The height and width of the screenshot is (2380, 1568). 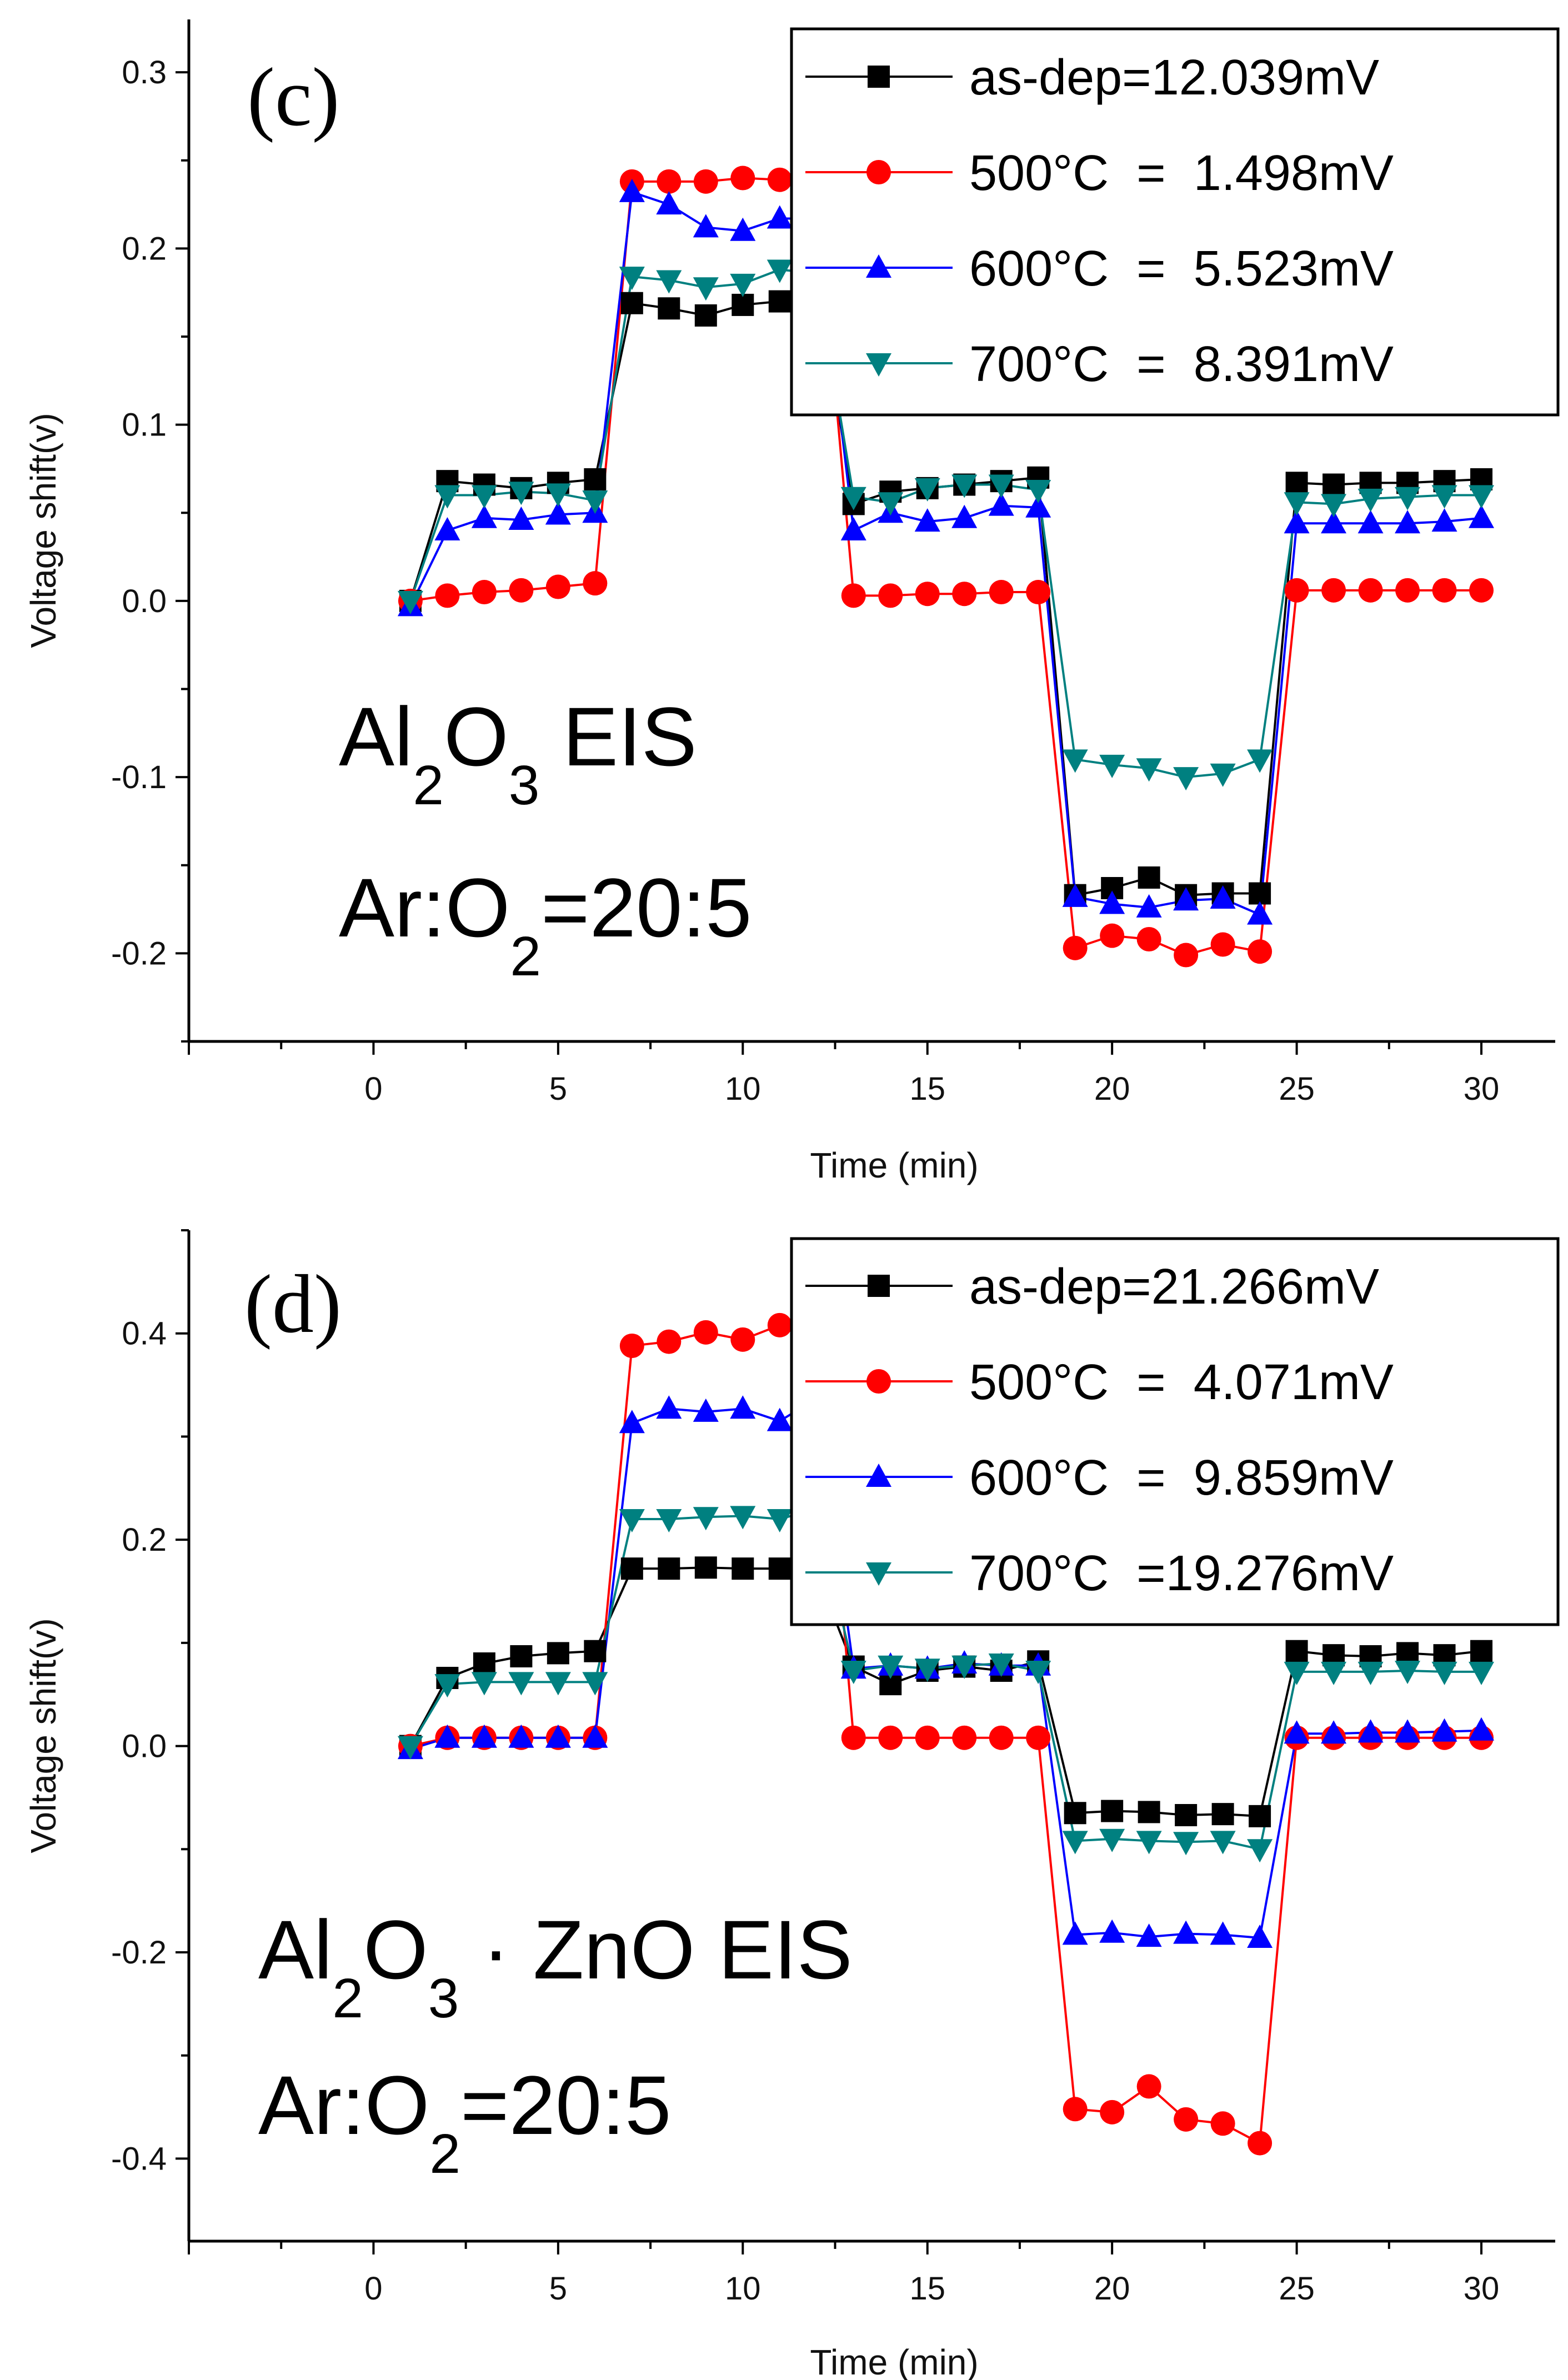 I want to click on annot-part: Al, so click(x=376, y=736).